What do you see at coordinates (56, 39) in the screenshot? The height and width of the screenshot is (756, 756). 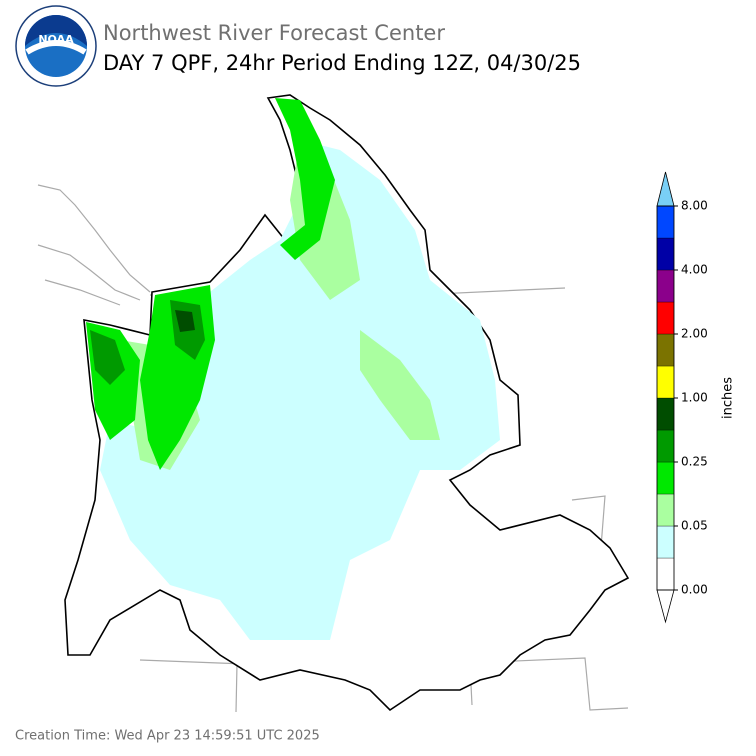 I see `logo-text: NOAA` at bounding box center [56, 39].